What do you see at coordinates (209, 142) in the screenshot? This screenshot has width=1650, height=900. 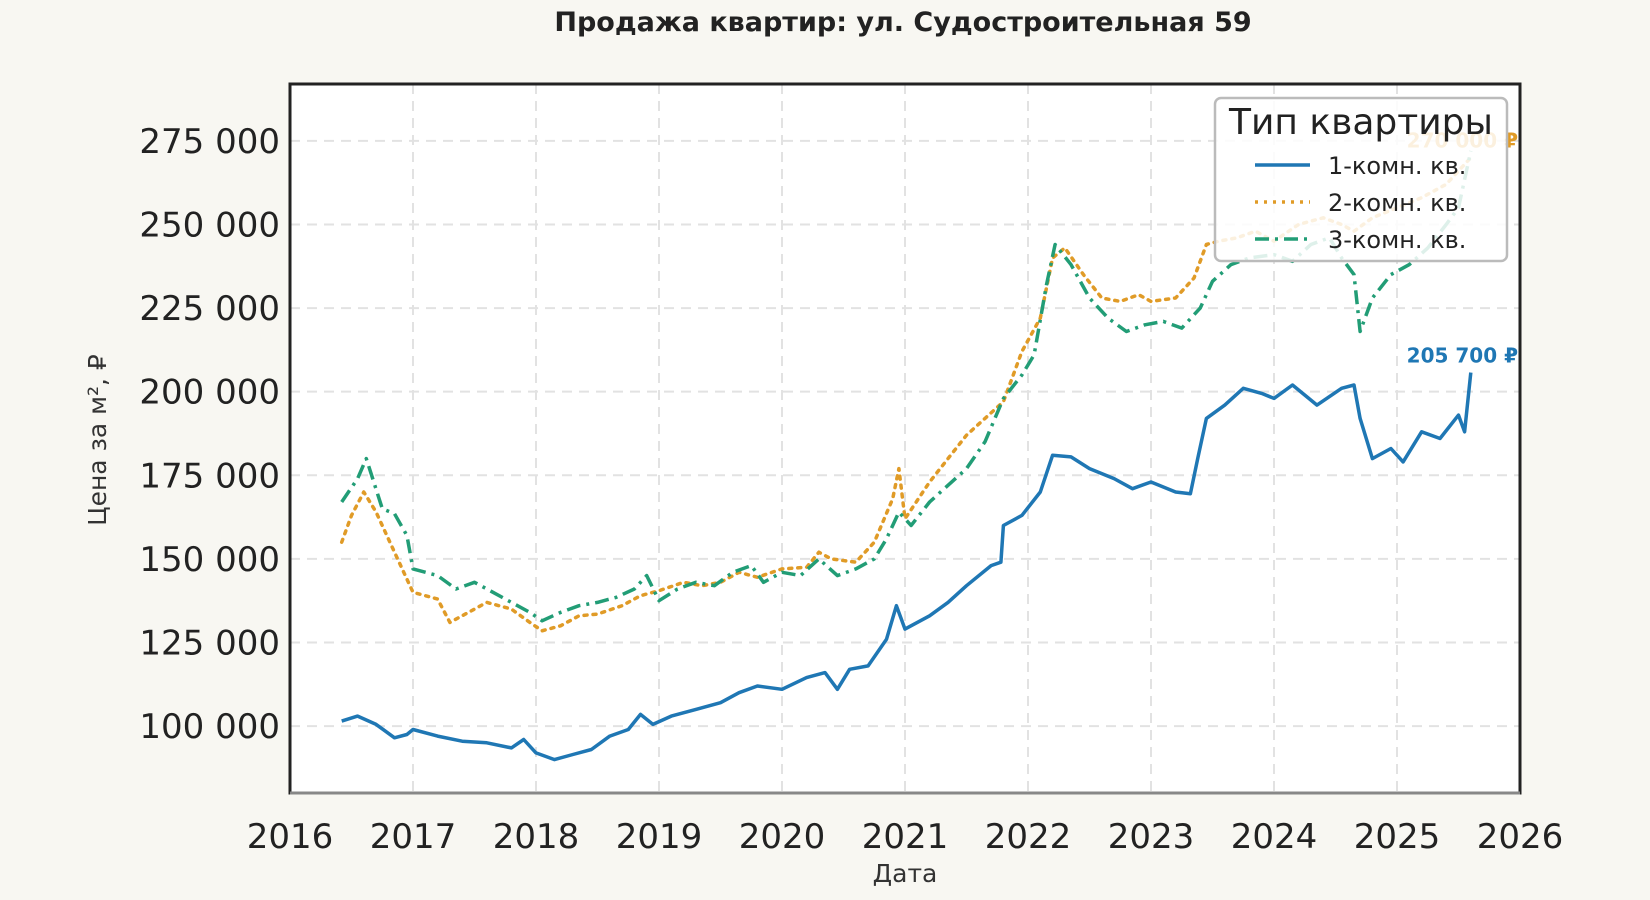 I see `y-tick-label: 275 000` at bounding box center [209, 142].